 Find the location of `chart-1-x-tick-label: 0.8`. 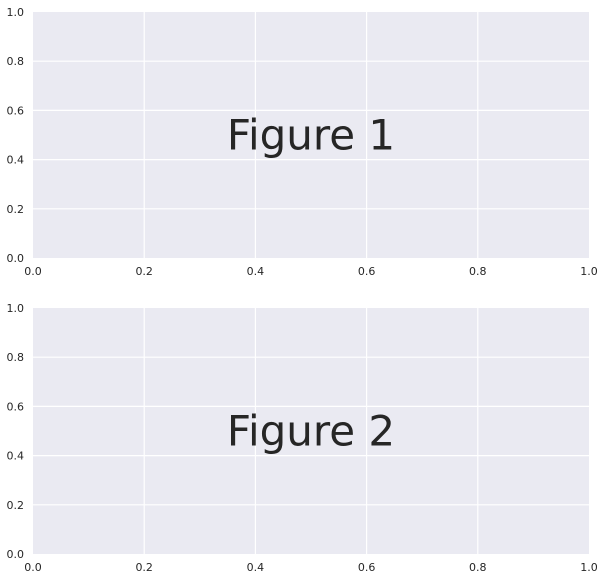

chart-1-x-tick-label: 0.8 is located at coordinates (478, 271).